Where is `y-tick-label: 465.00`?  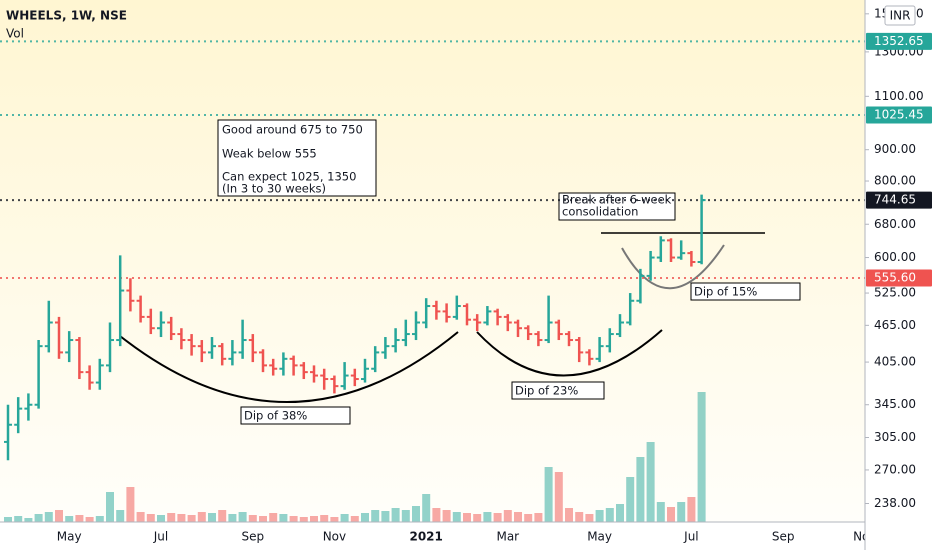 y-tick-label: 465.00 is located at coordinates (895, 325).